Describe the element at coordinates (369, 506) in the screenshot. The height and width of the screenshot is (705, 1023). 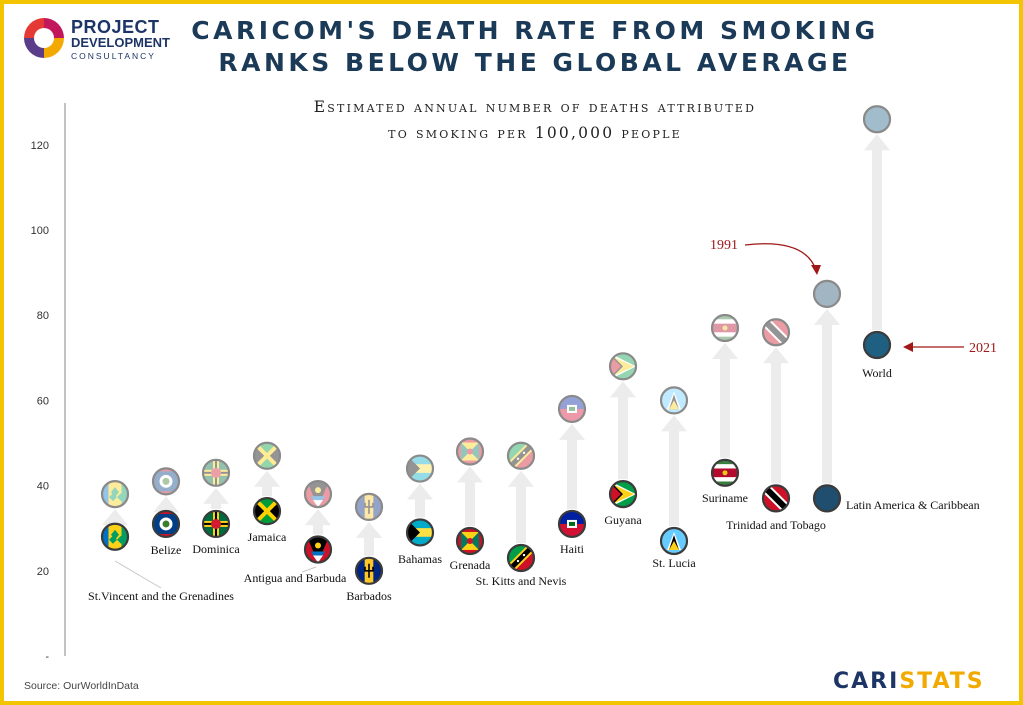
I see `barbados-flag-1991-marker` at that location.